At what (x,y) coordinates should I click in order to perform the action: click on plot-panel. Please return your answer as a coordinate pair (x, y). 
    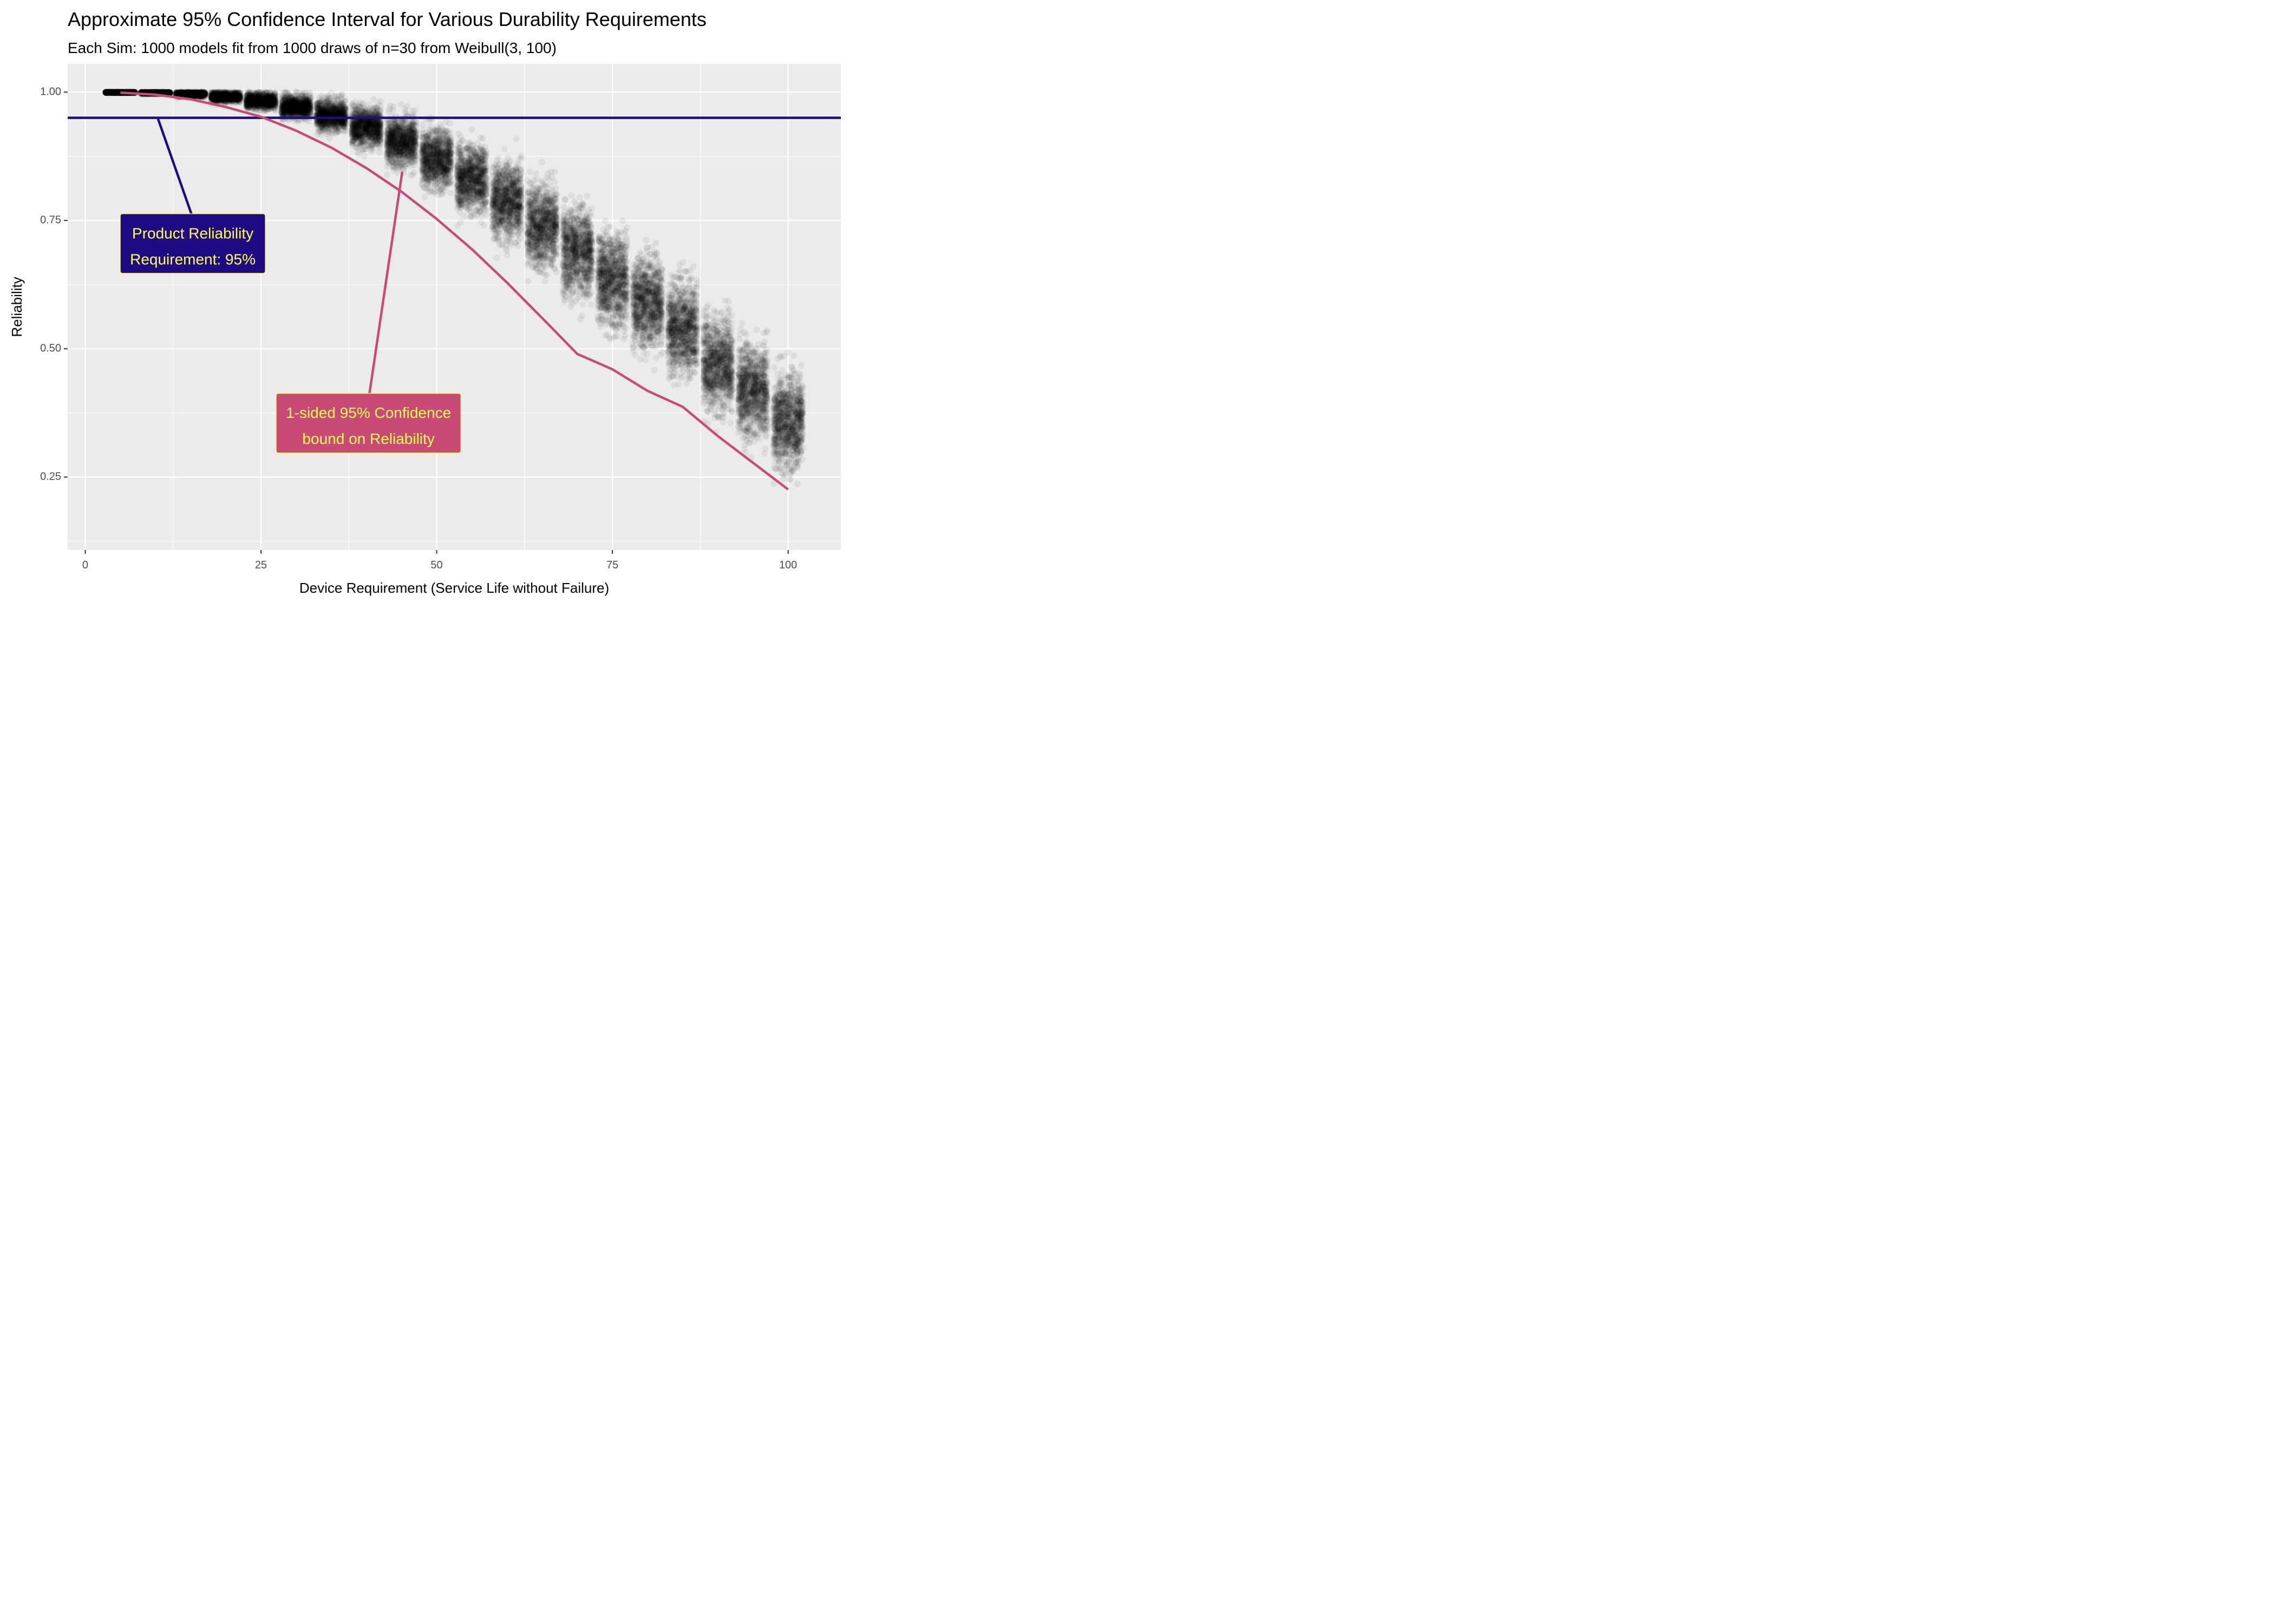
    Looking at the image, I should click on (455, 307).